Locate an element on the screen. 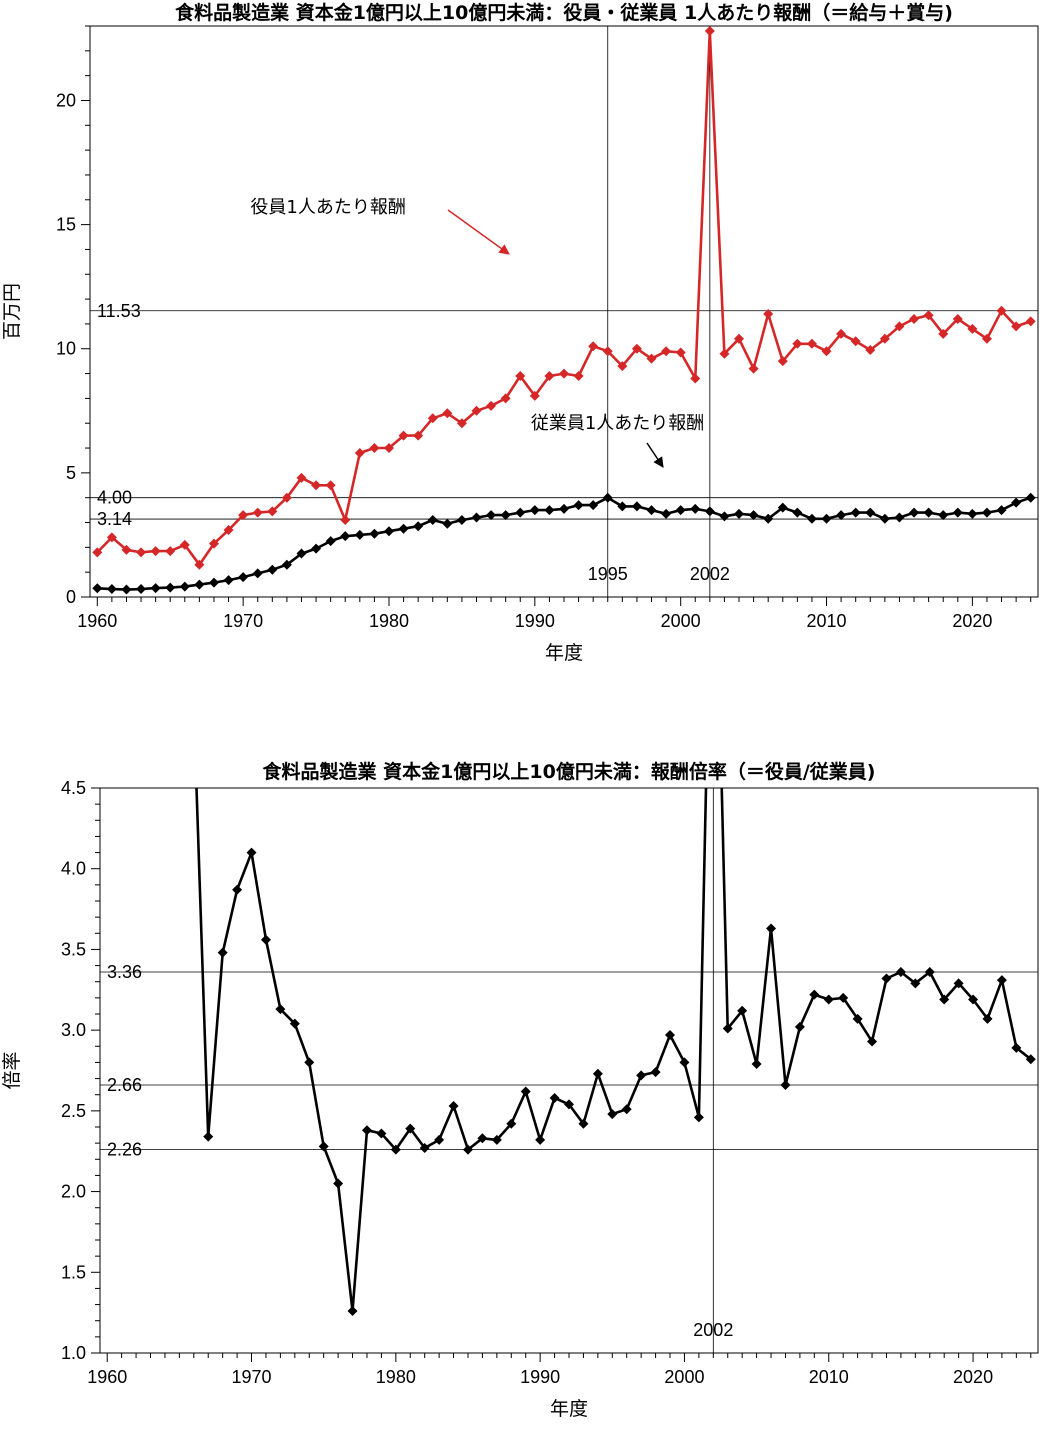 This screenshot has height=1438, width=1054. annotation-arrow-employee is located at coordinates (655, 455).